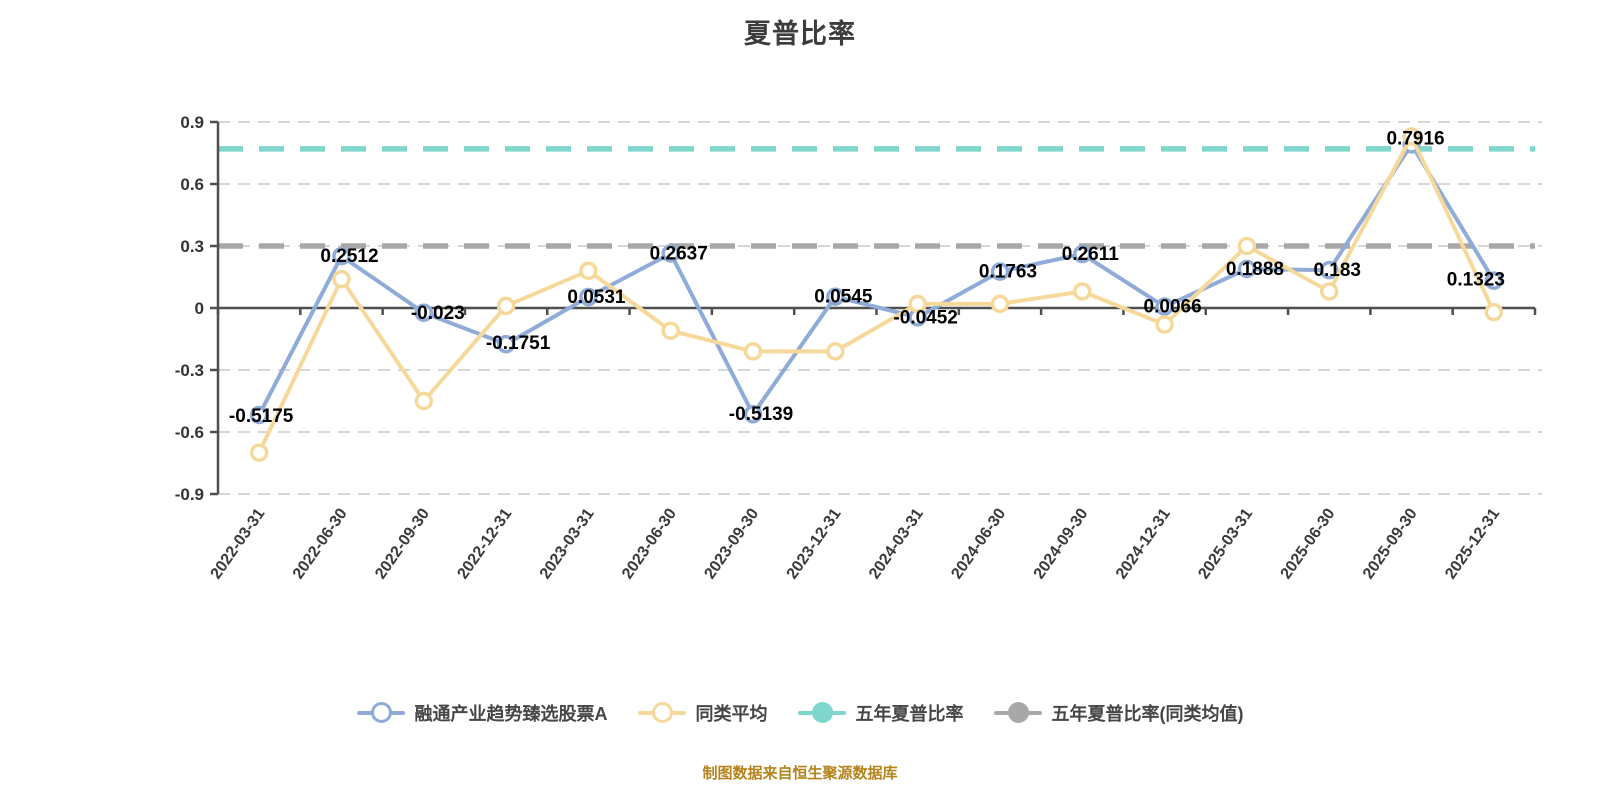 The image size is (1600, 800). Describe the element at coordinates (1147, 714) in the screenshot. I see `legend-item-label: 五年夏普比率(同类均值)` at that location.